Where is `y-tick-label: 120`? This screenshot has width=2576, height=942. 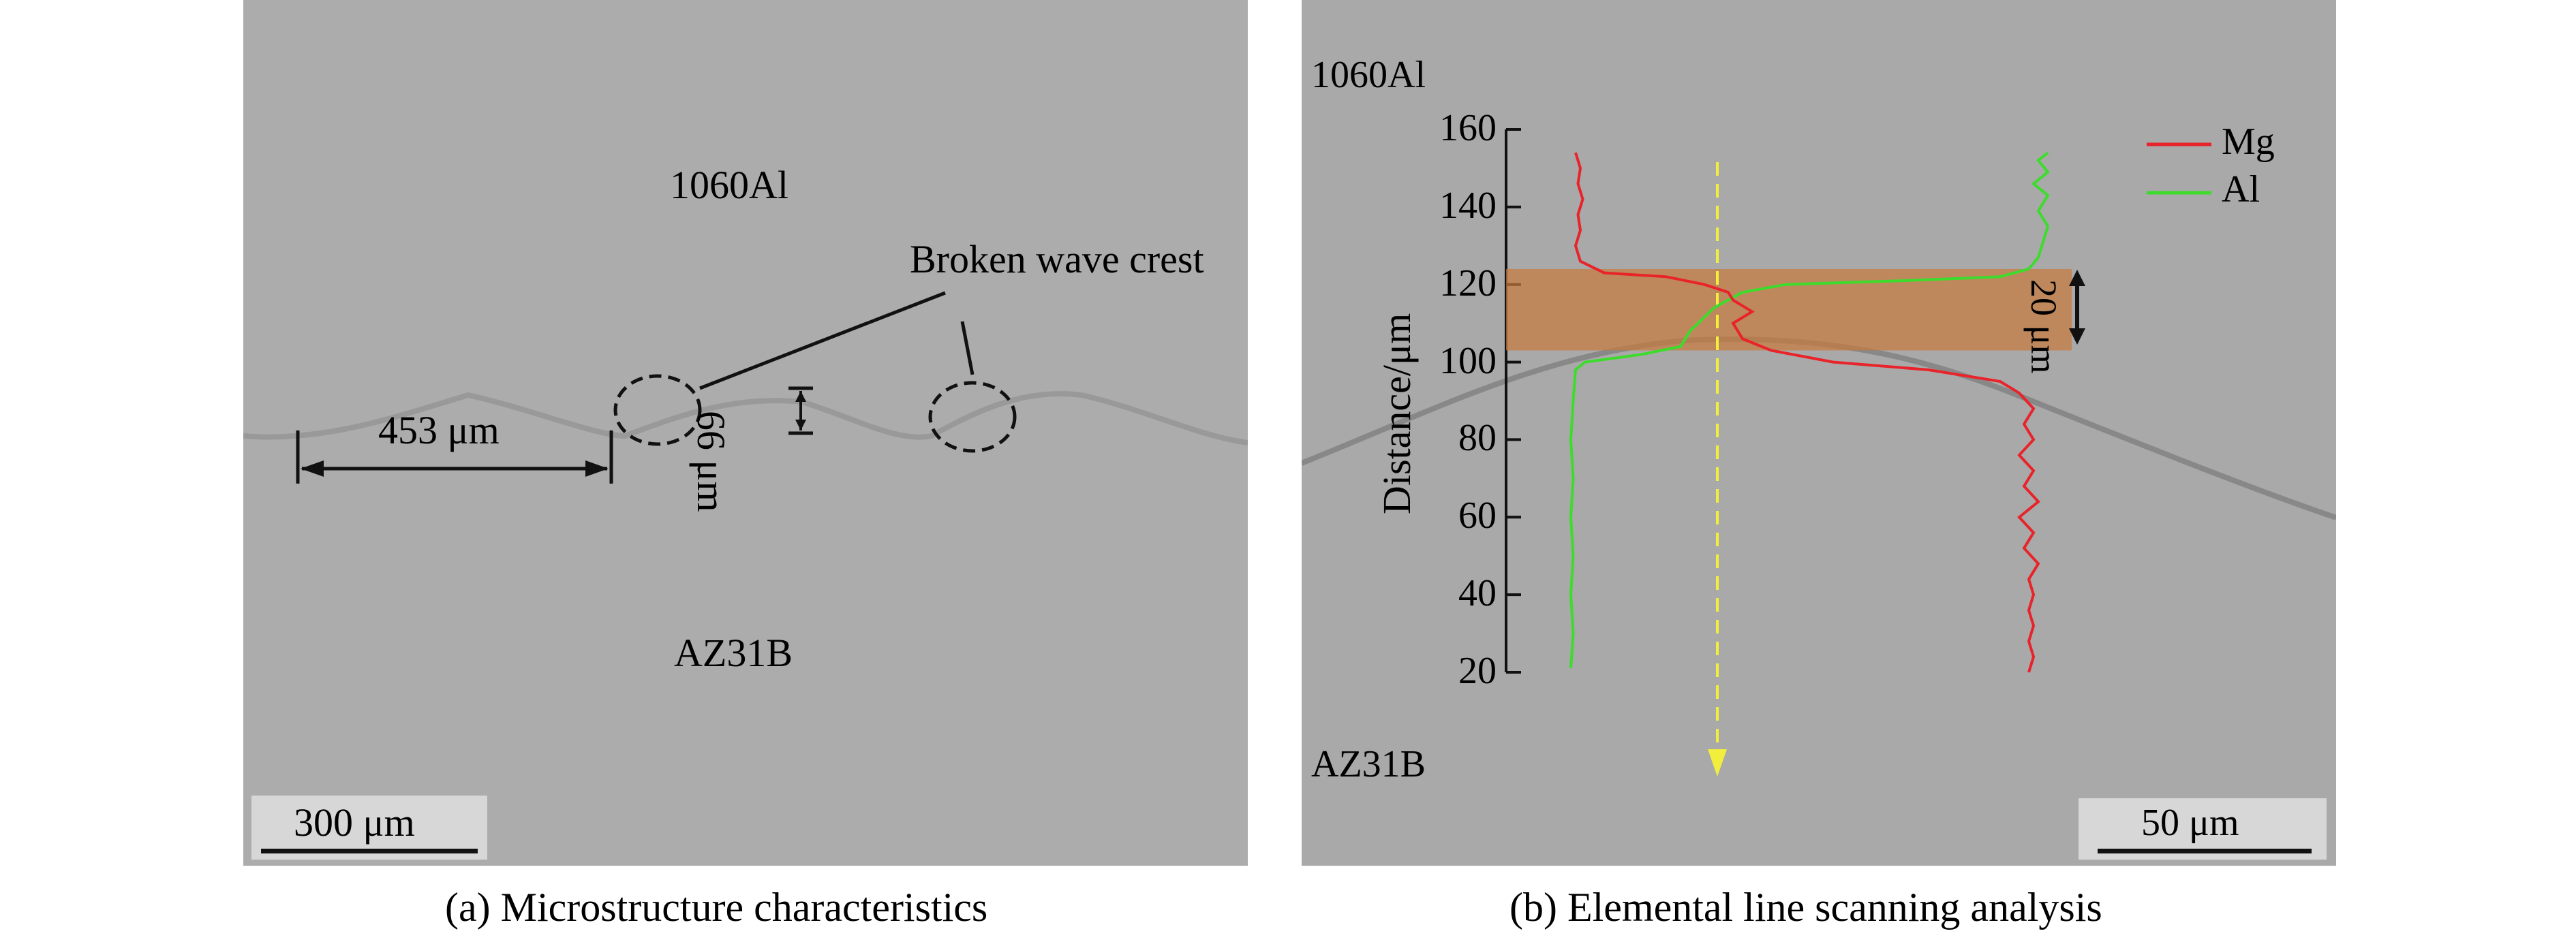 y-tick-label: 120 is located at coordinates (1468, 283).